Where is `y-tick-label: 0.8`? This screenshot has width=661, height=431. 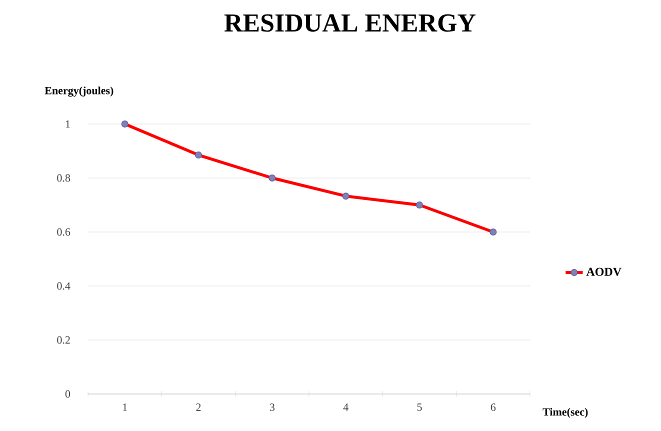 y-tick-label: 0.8 is located at coordinates (63, 178).